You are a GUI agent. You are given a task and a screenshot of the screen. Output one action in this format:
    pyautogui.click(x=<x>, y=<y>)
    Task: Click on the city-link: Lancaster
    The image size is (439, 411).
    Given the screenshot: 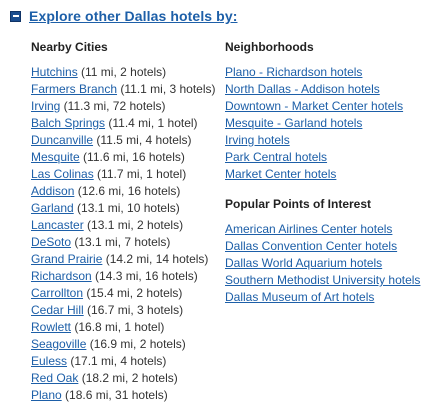 What is the action you would take?
    pyautogui.click(x=57, y=225)
    